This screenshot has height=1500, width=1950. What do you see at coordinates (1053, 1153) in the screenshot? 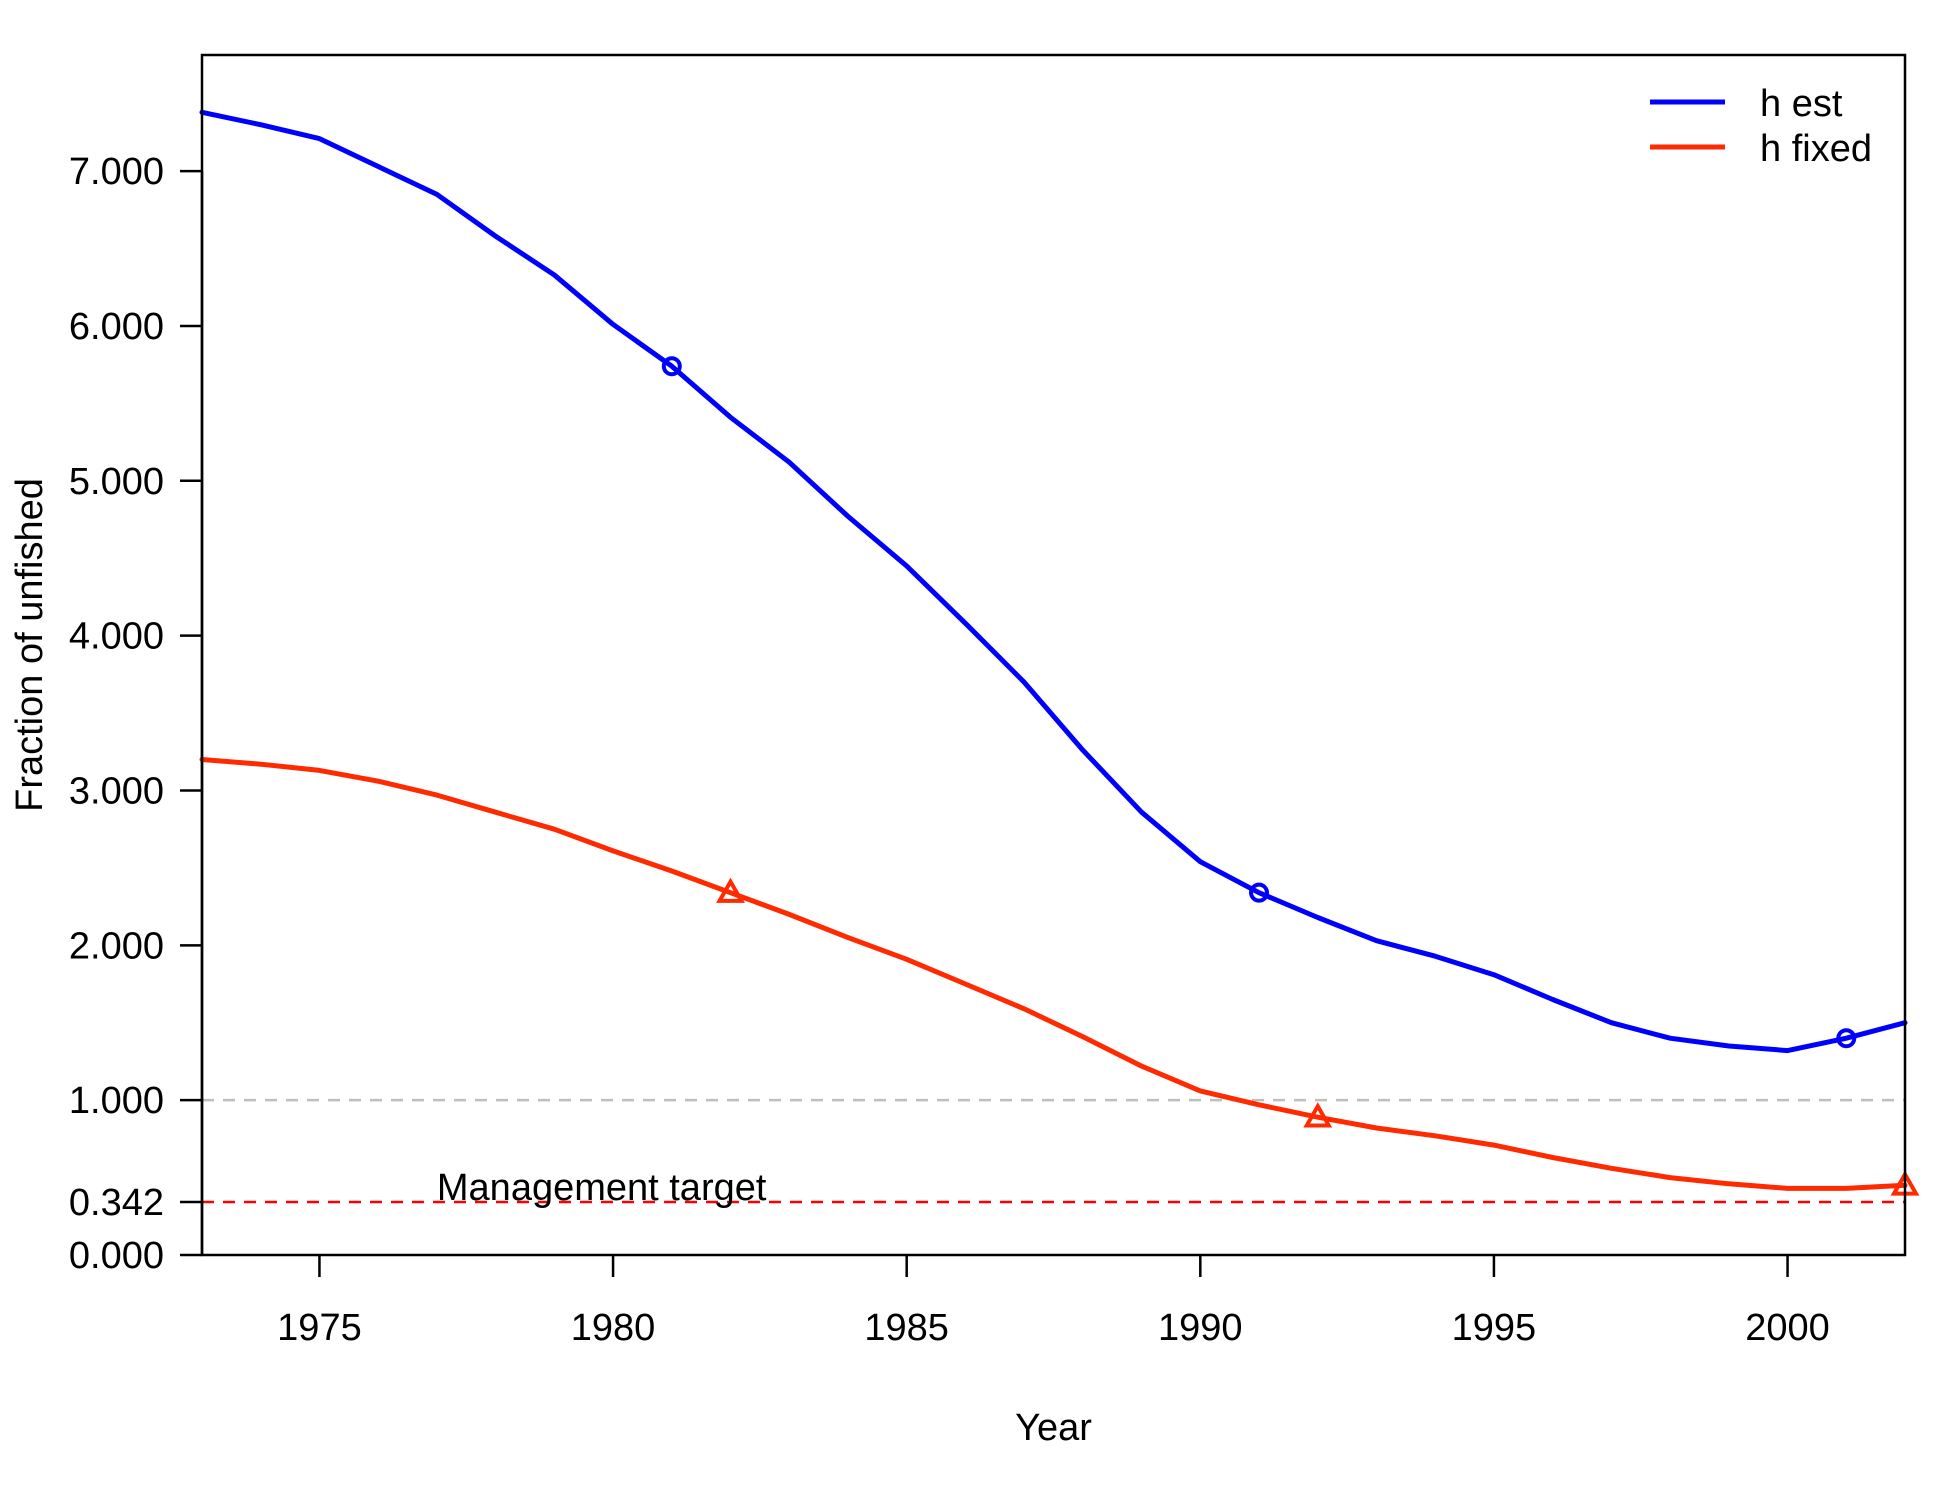
I see `reference-lines: Management target` at bounding box center [1053, 1153].